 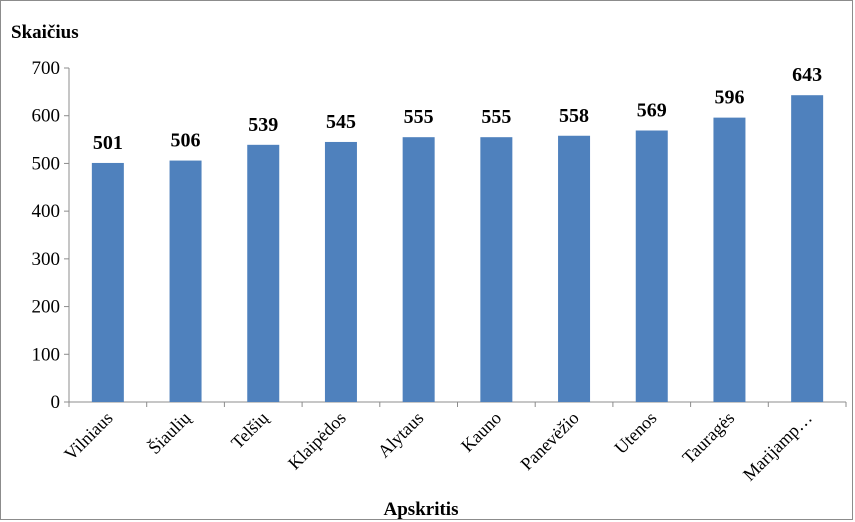 I want to click on category-label: Vilniaus, so click(x=88, y=436).